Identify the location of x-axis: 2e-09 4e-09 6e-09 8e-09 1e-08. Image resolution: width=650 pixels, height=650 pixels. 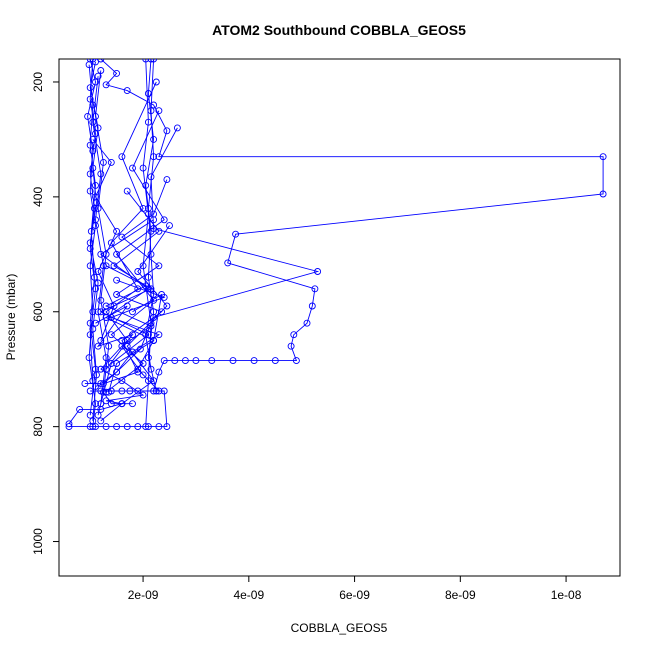
(355, 588).